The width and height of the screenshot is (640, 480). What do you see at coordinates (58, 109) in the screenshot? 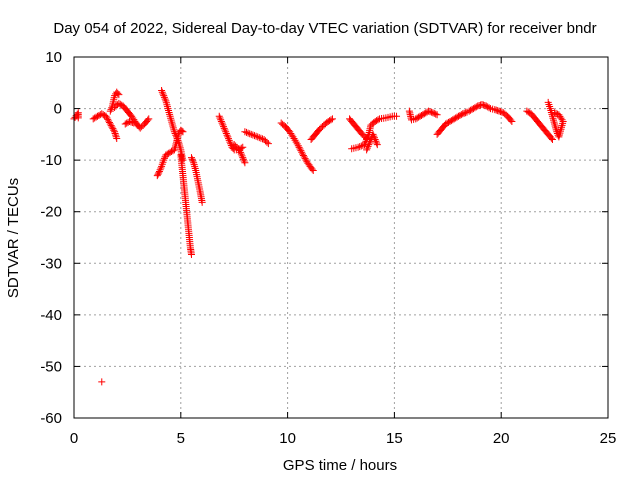
I see `y-tick-label: 0` at bounding box center [58, 109].